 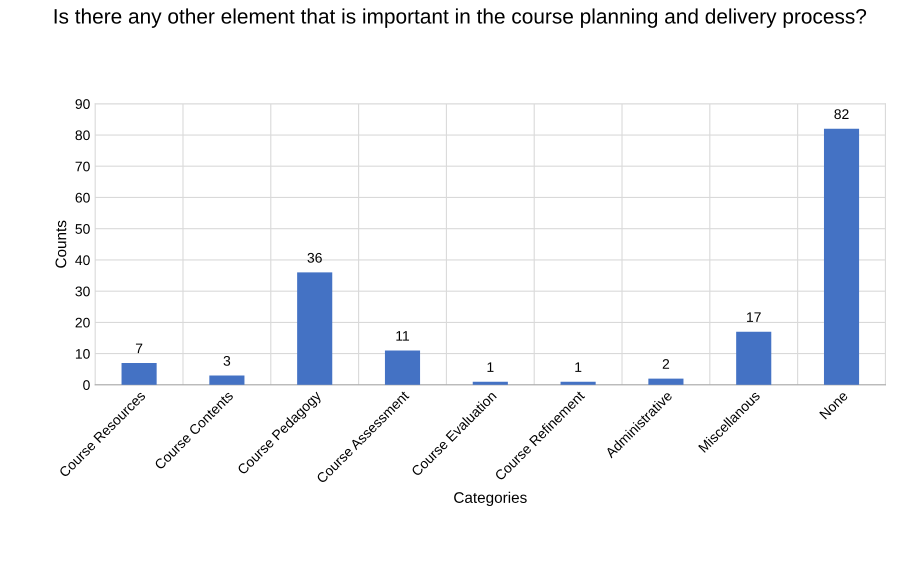 What do you see at coordinates (82, 135) in the screenshot?
I see `y-tick-label: 80` at bounding box center [82, 135].